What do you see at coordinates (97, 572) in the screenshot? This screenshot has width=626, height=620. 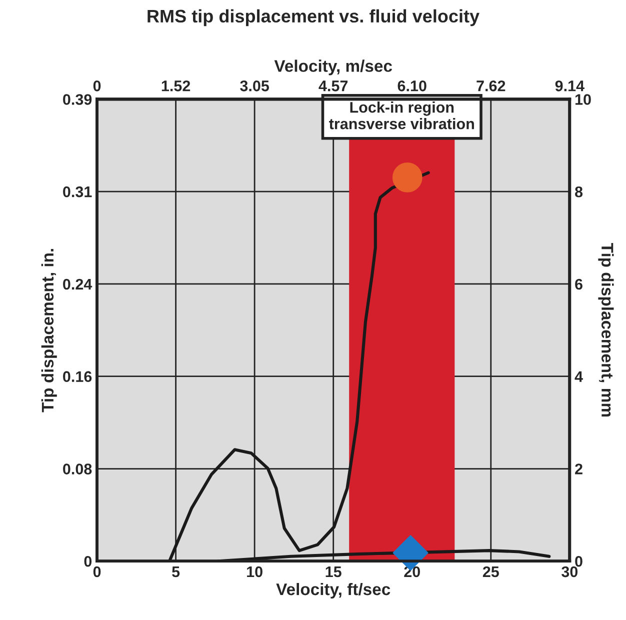 I see `x-tick-label: 0` at bounding box center [97, 572].